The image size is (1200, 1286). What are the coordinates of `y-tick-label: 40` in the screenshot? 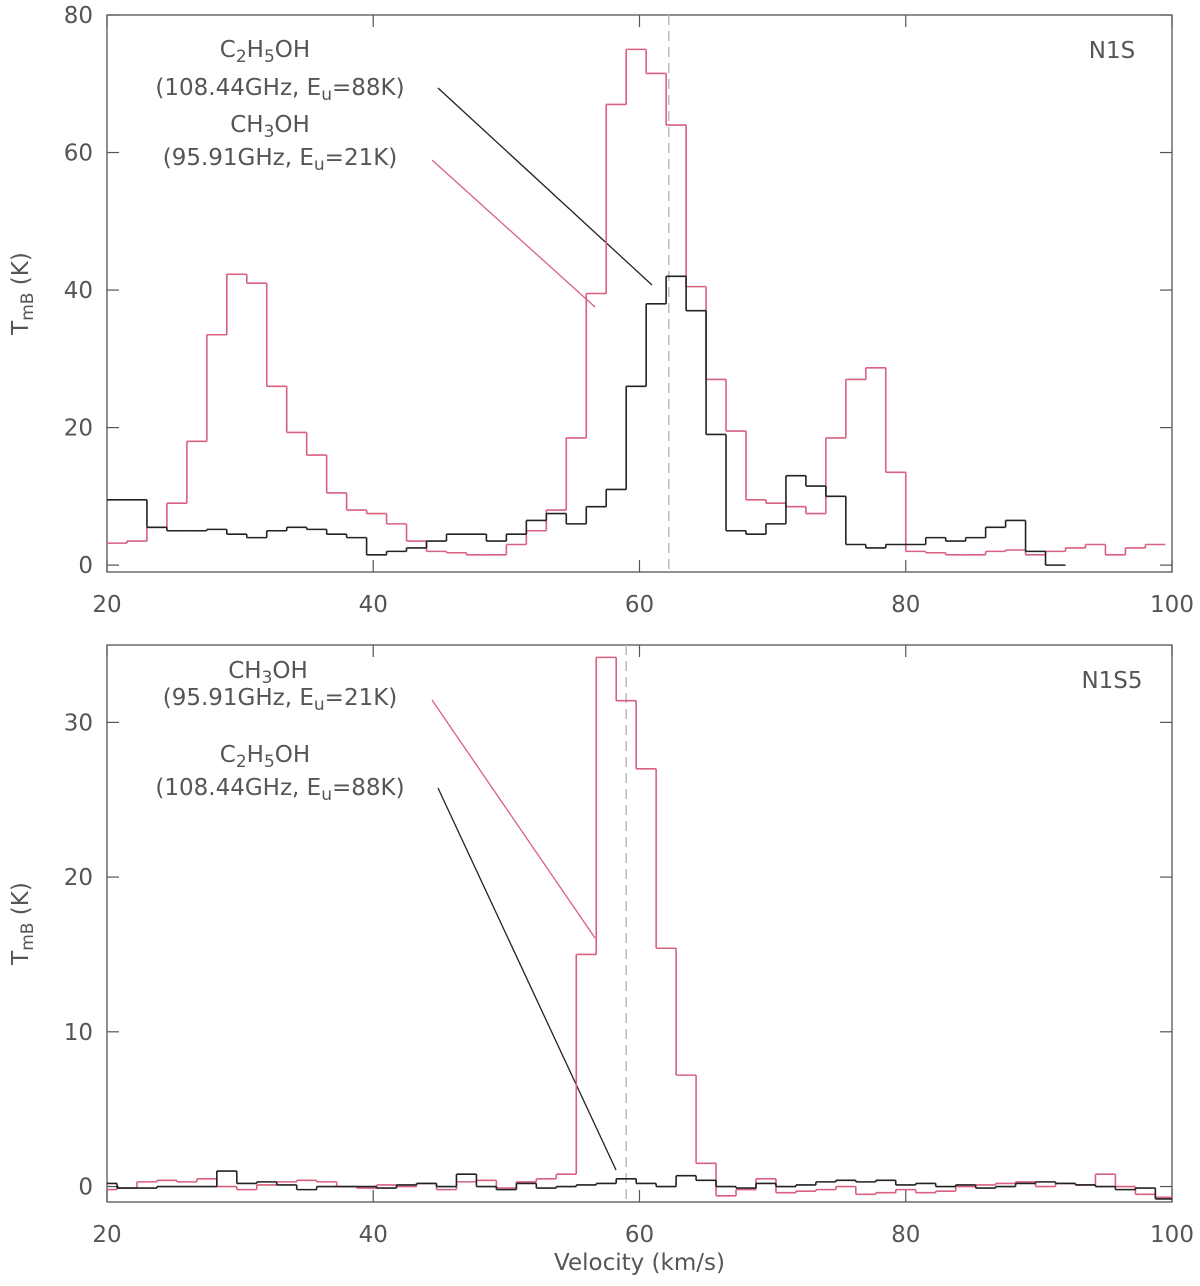 It's located at (78, 291).